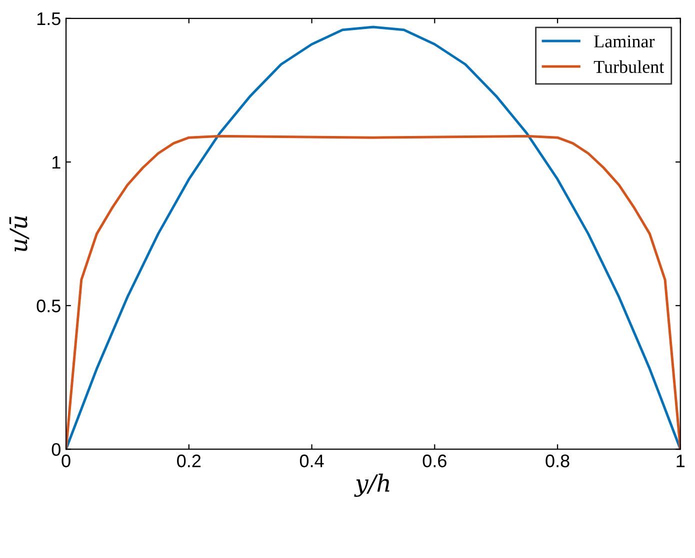  What do you see at coordinates (19, 234) in the screenshot?
I see `y-axis-title: u/ū` at bounding box center [19, 234].